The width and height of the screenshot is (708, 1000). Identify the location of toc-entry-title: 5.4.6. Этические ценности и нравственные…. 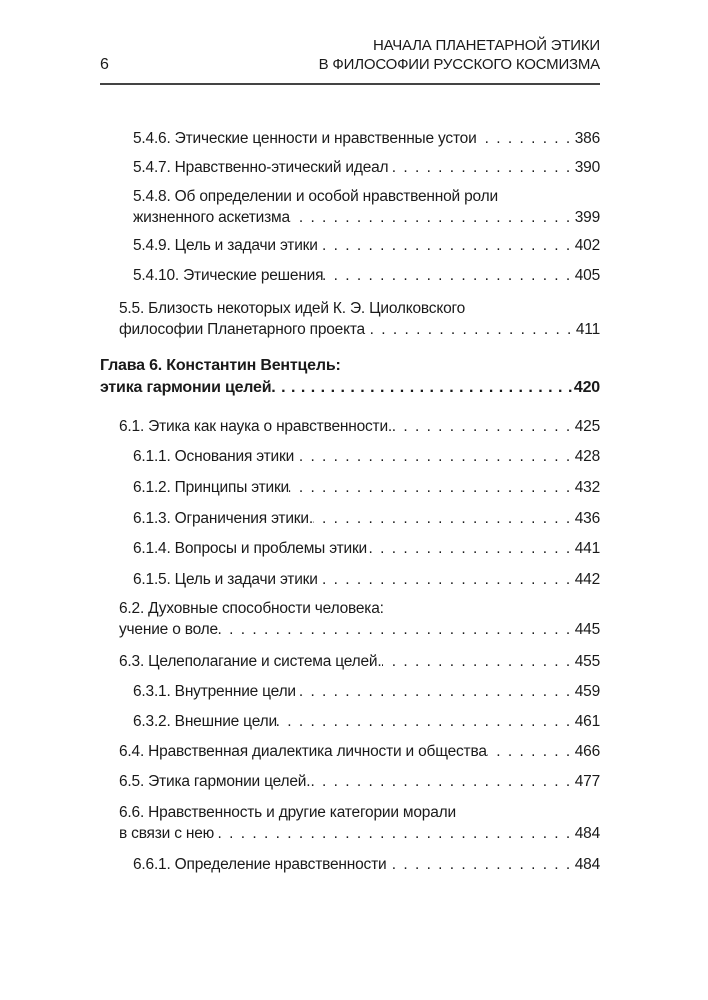
(305, 138).